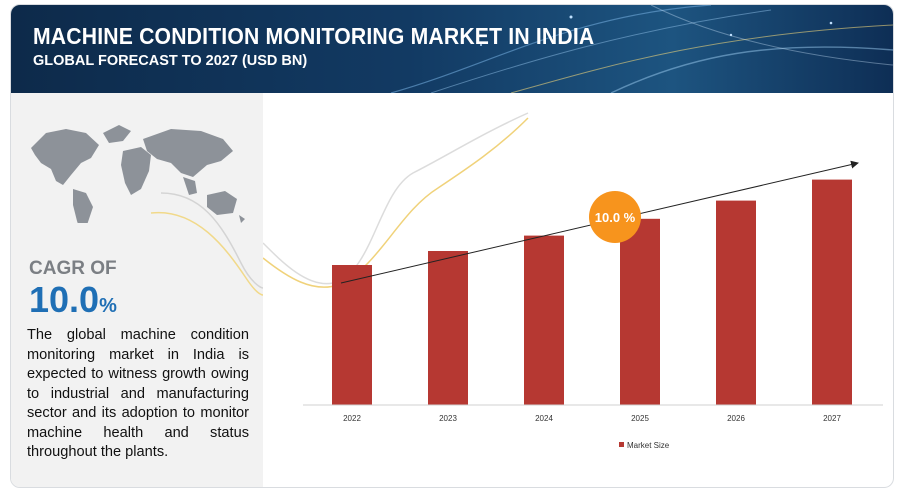 The image size is (900, 495). I want to click on cagr-value: 10.0%, so click(73, 300).